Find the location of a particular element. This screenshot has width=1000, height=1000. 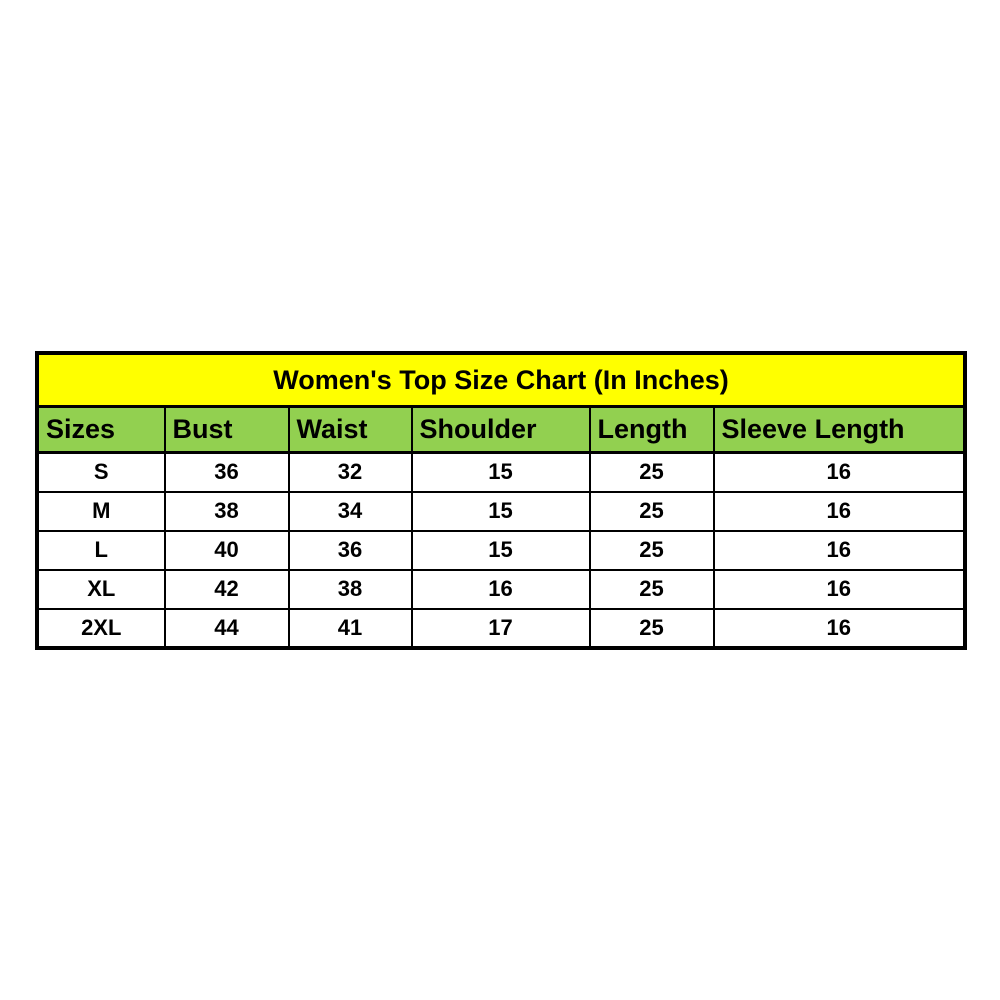

waist-cell: 41 is located at coordinates (350, 628).